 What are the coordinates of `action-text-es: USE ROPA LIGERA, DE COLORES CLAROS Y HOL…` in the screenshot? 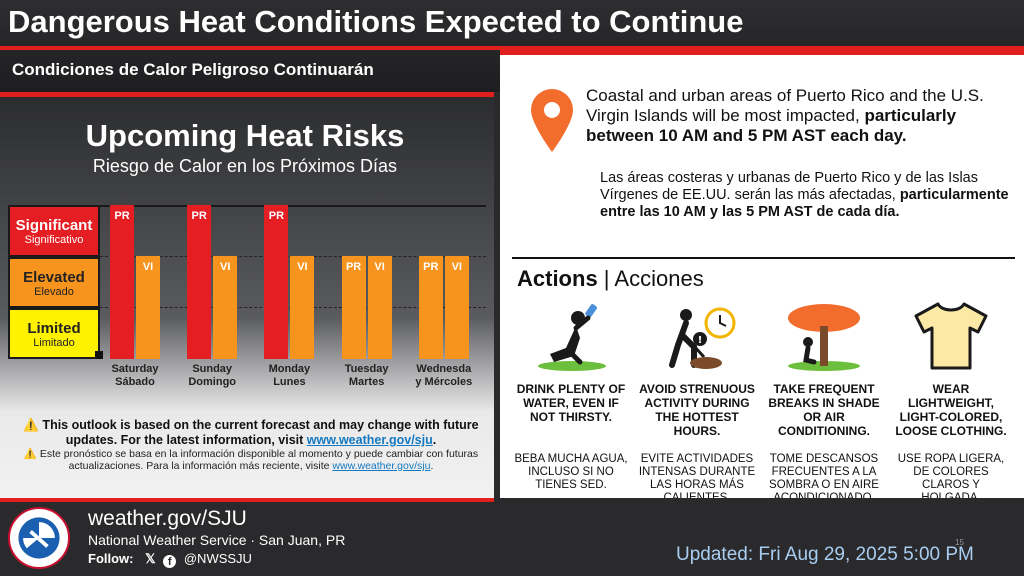 It's located at (951, 478).